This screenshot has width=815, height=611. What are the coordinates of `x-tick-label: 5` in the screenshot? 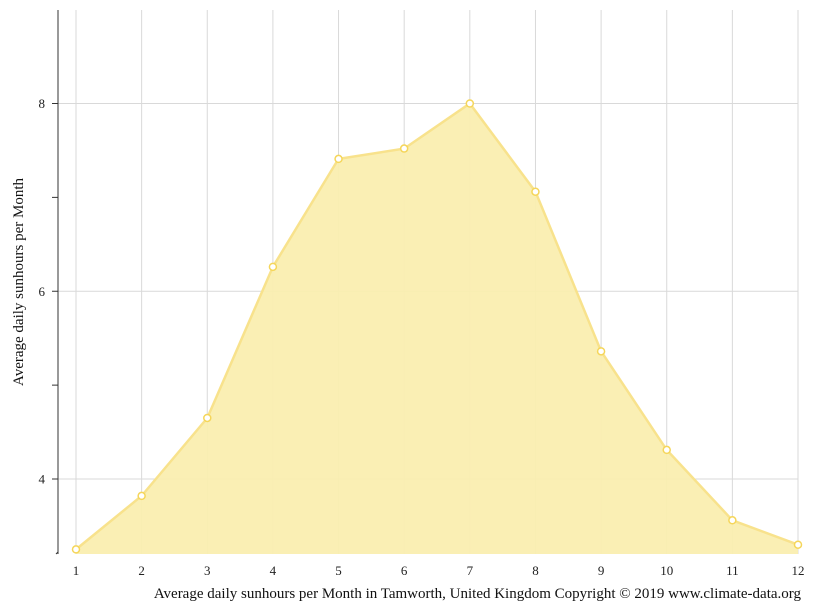 It's located at (338, 570).